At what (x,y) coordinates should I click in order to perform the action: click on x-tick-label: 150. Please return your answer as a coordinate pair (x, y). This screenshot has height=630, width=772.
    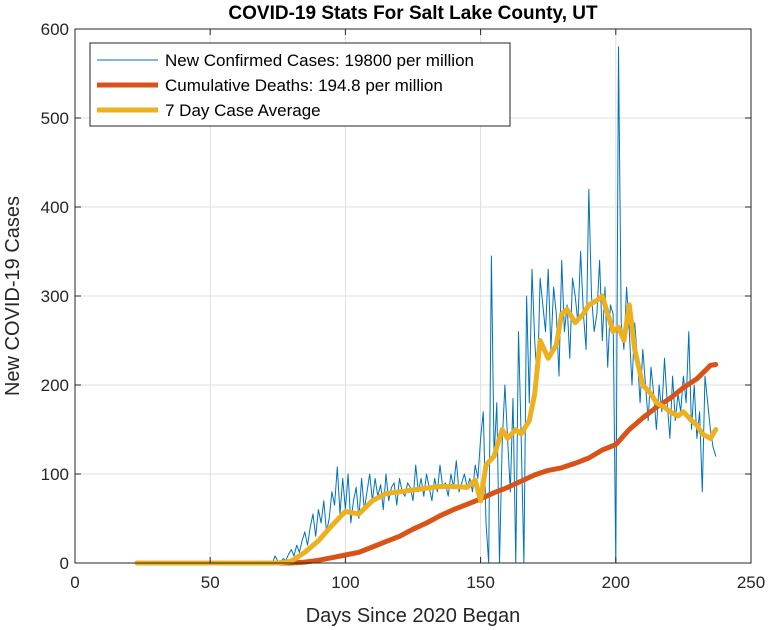
    Looking at the image, I should click on (480, 582).